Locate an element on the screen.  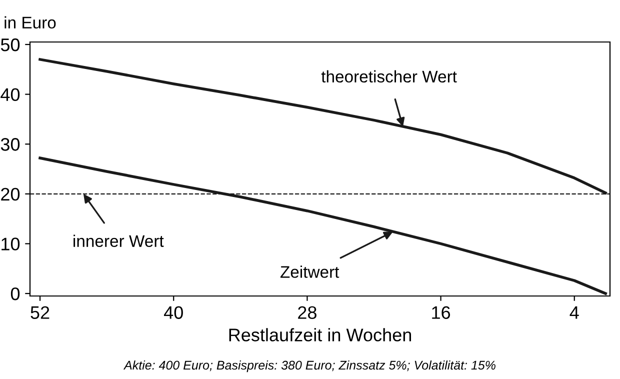
x-tick-label: 4 is located at coordinates (574, 312).